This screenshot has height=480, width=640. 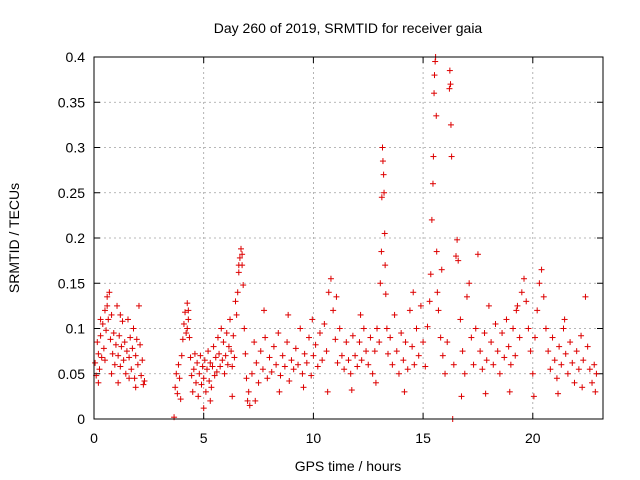 I want to click on y-tick-label: 0.35, so click(x=71, y=102).